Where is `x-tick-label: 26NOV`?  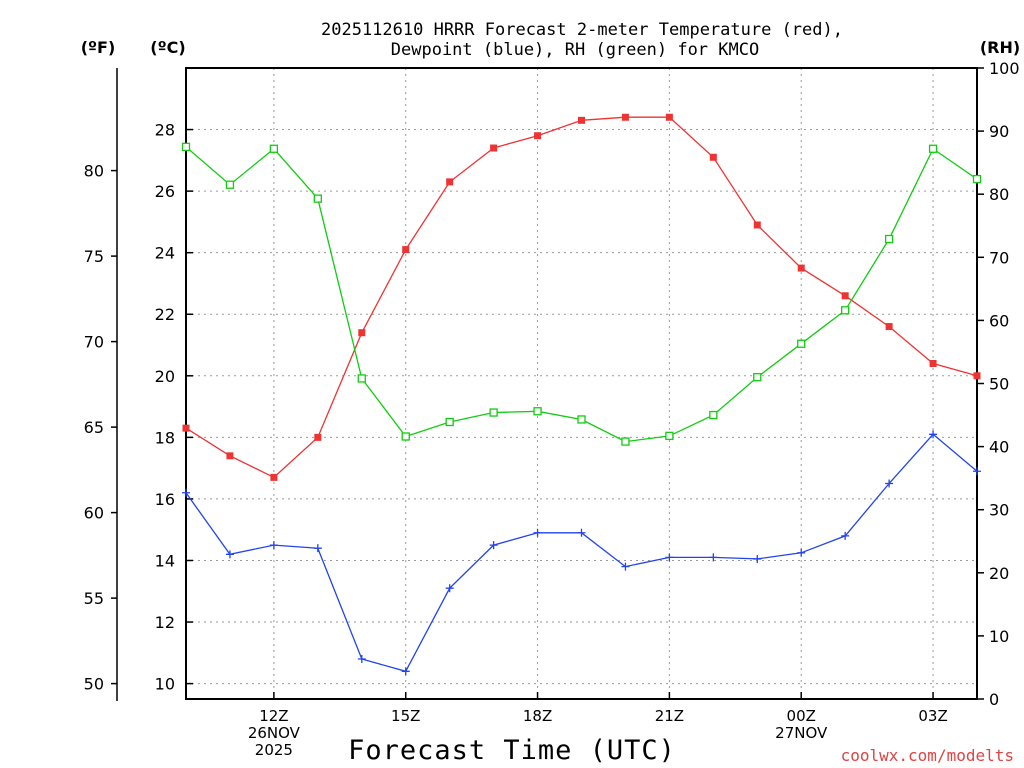
x-tick-label: 26NOV is located at coordinates (274, 733).